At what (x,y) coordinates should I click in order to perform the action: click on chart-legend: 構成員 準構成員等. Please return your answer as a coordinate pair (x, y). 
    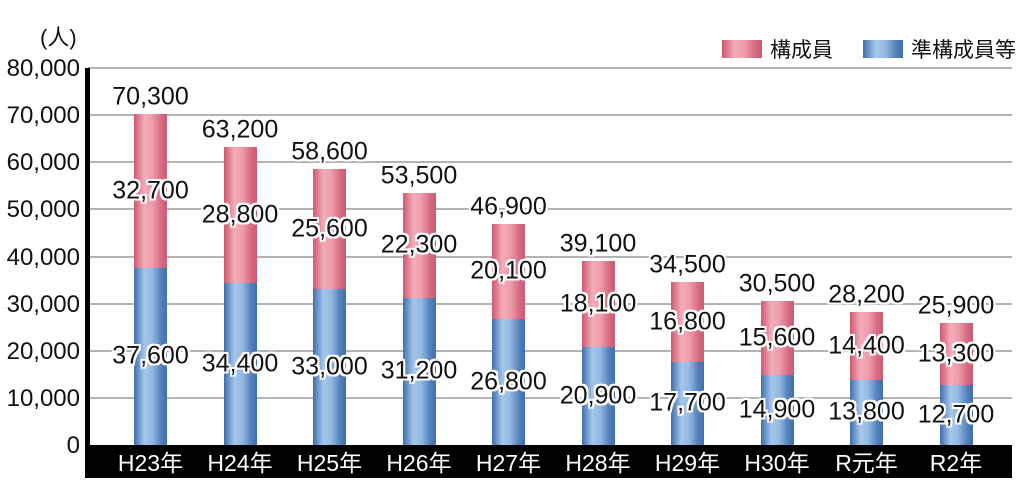
    Looking at the image, I should click on (869, 49).